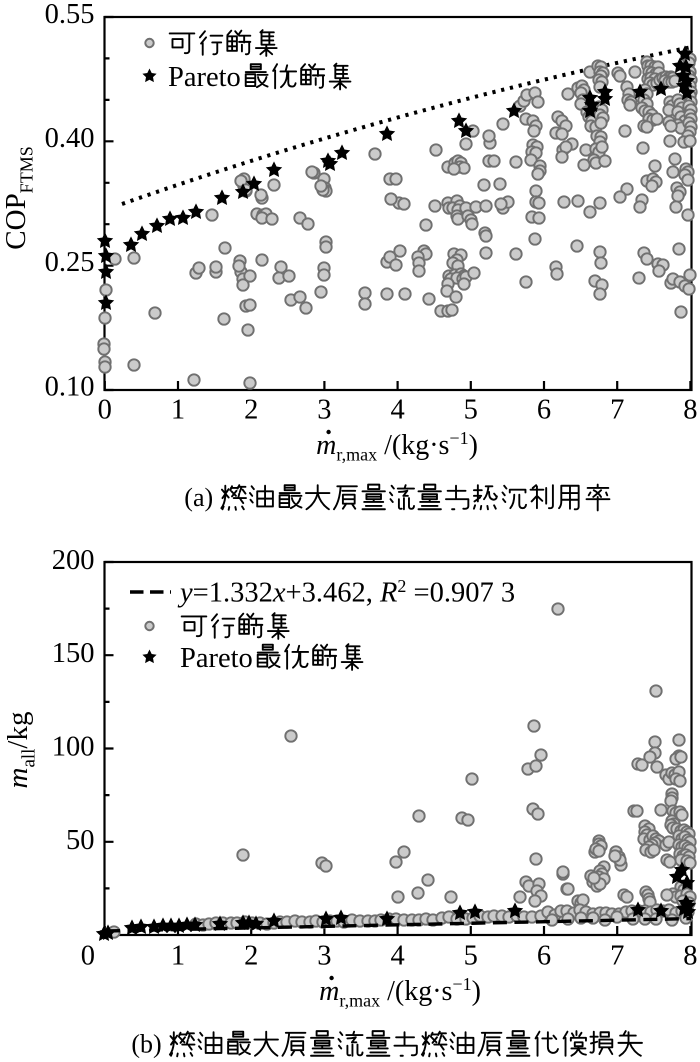 Image resolution: width=700 pixels, height=1062 pixels. Describe the element at coordinates (73, 560) in the screenshot. I see `svg-text: 200` at that location.